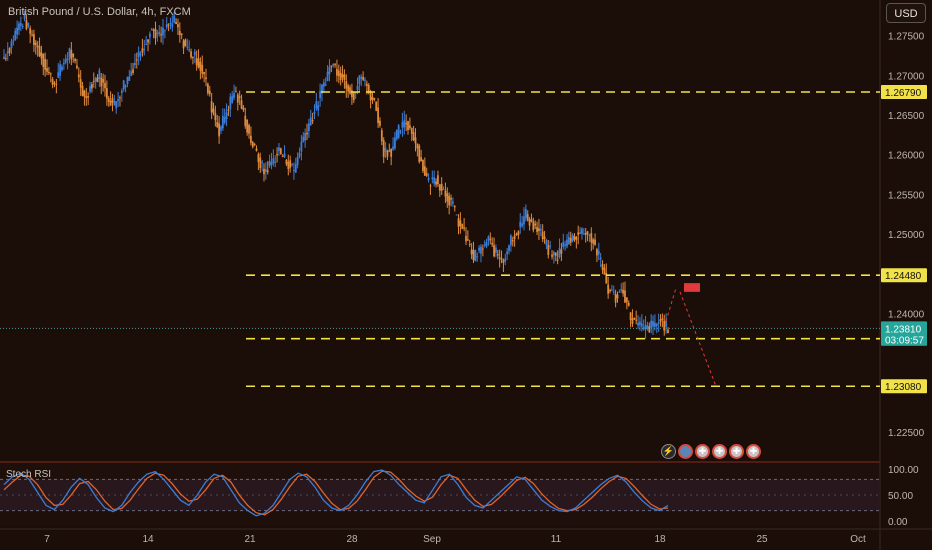 This screenshot has width=932, height=550. What do you see at coordinates (660, 539) in the screenshot?
I see `time-tick-label: 18` at bounding box center [660, 539].